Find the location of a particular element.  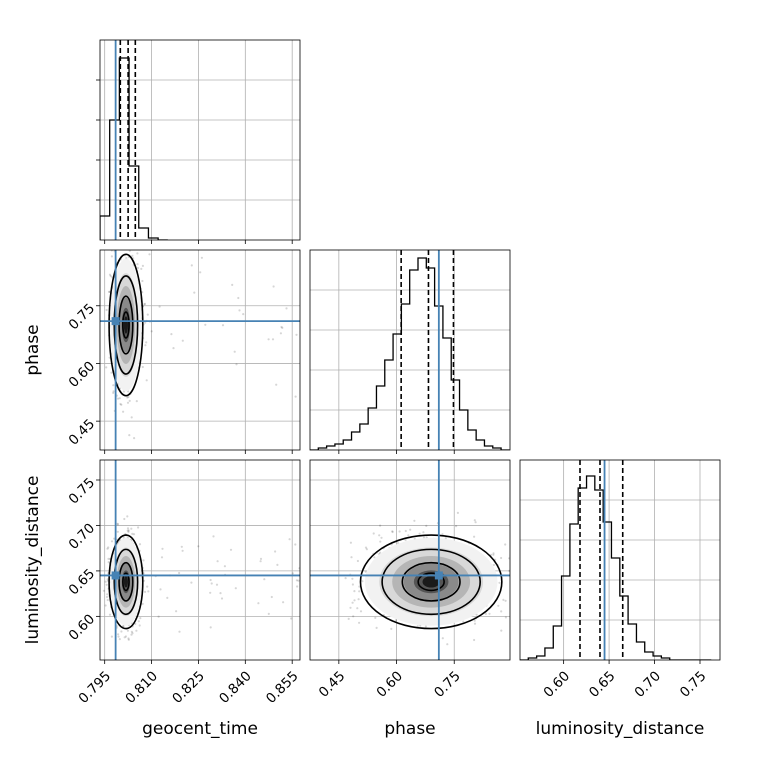

y-tick-label-phase: 0.45 is located at coordinates (82, 432).